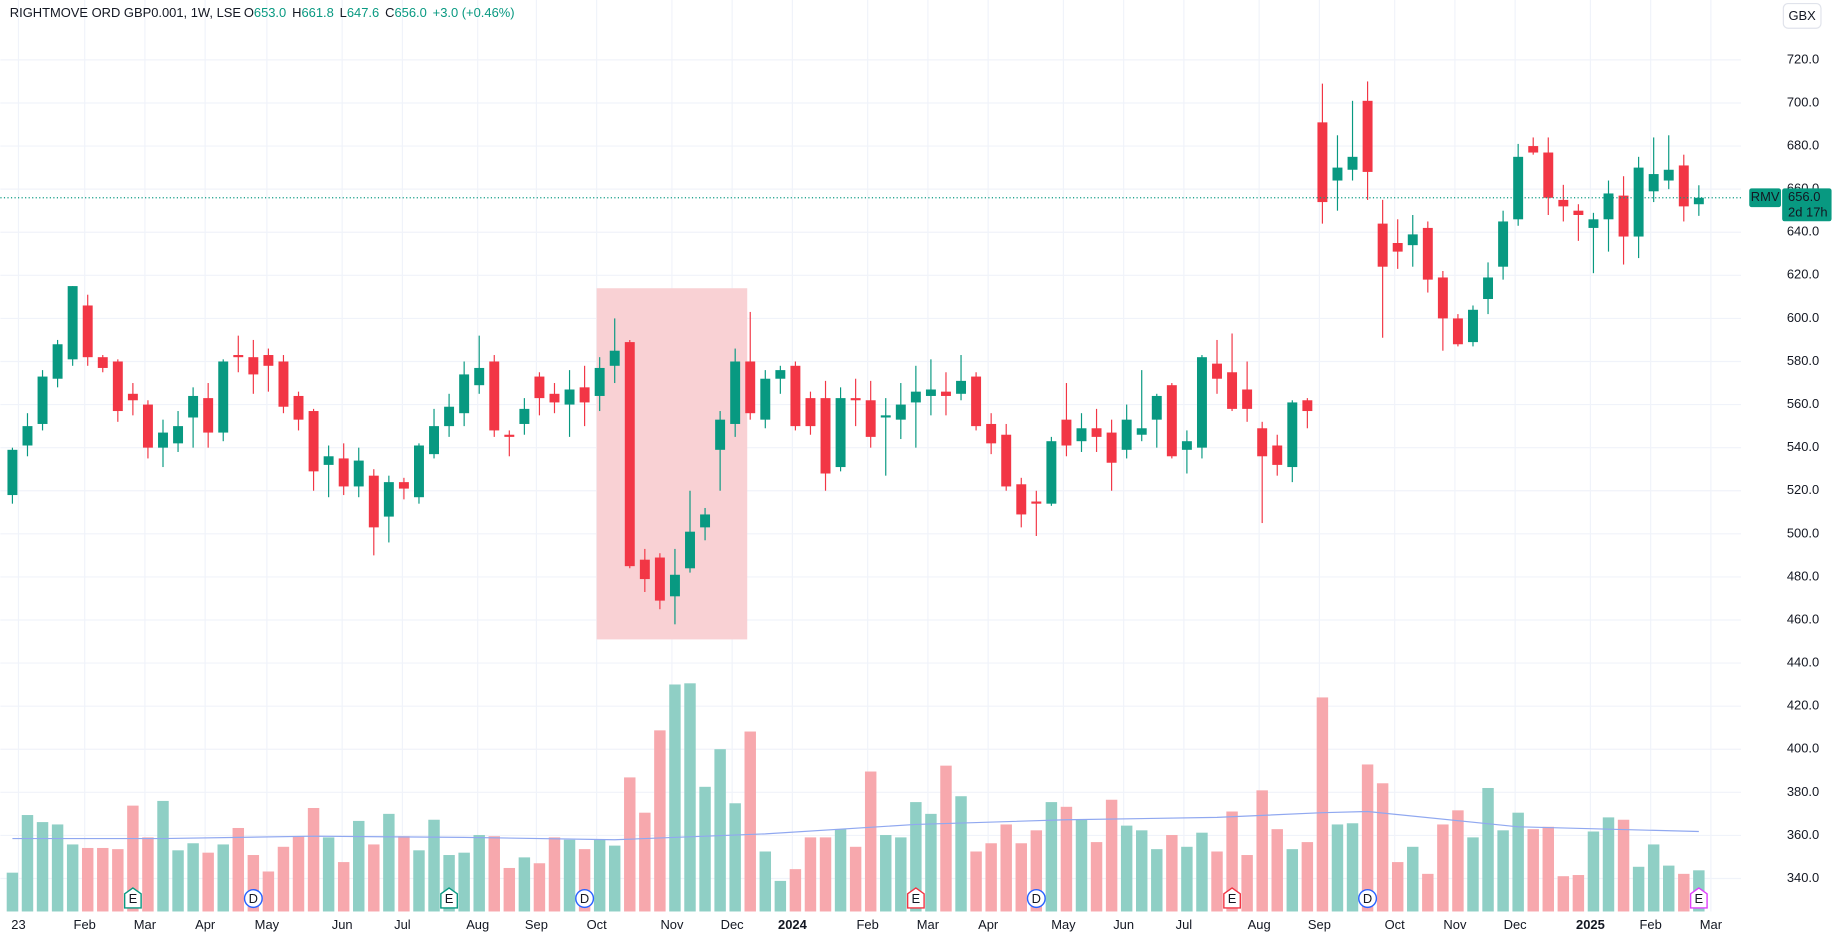 Image resolution: width=1839 pixels, height=935 pixels. I want to click on event-label: D, so click(253, 898).